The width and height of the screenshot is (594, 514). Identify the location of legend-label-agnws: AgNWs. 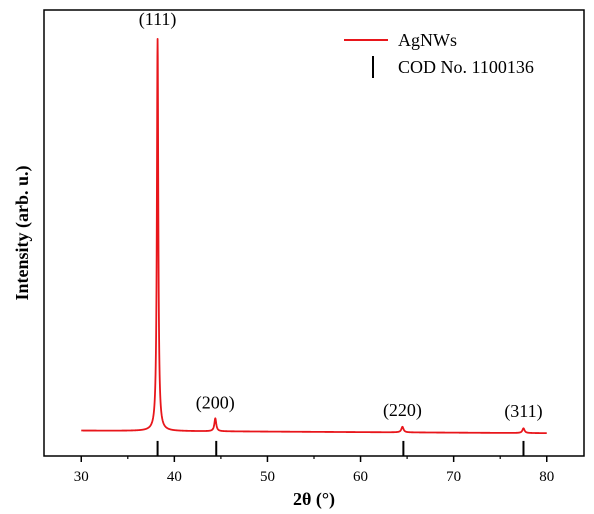
(427, 40).